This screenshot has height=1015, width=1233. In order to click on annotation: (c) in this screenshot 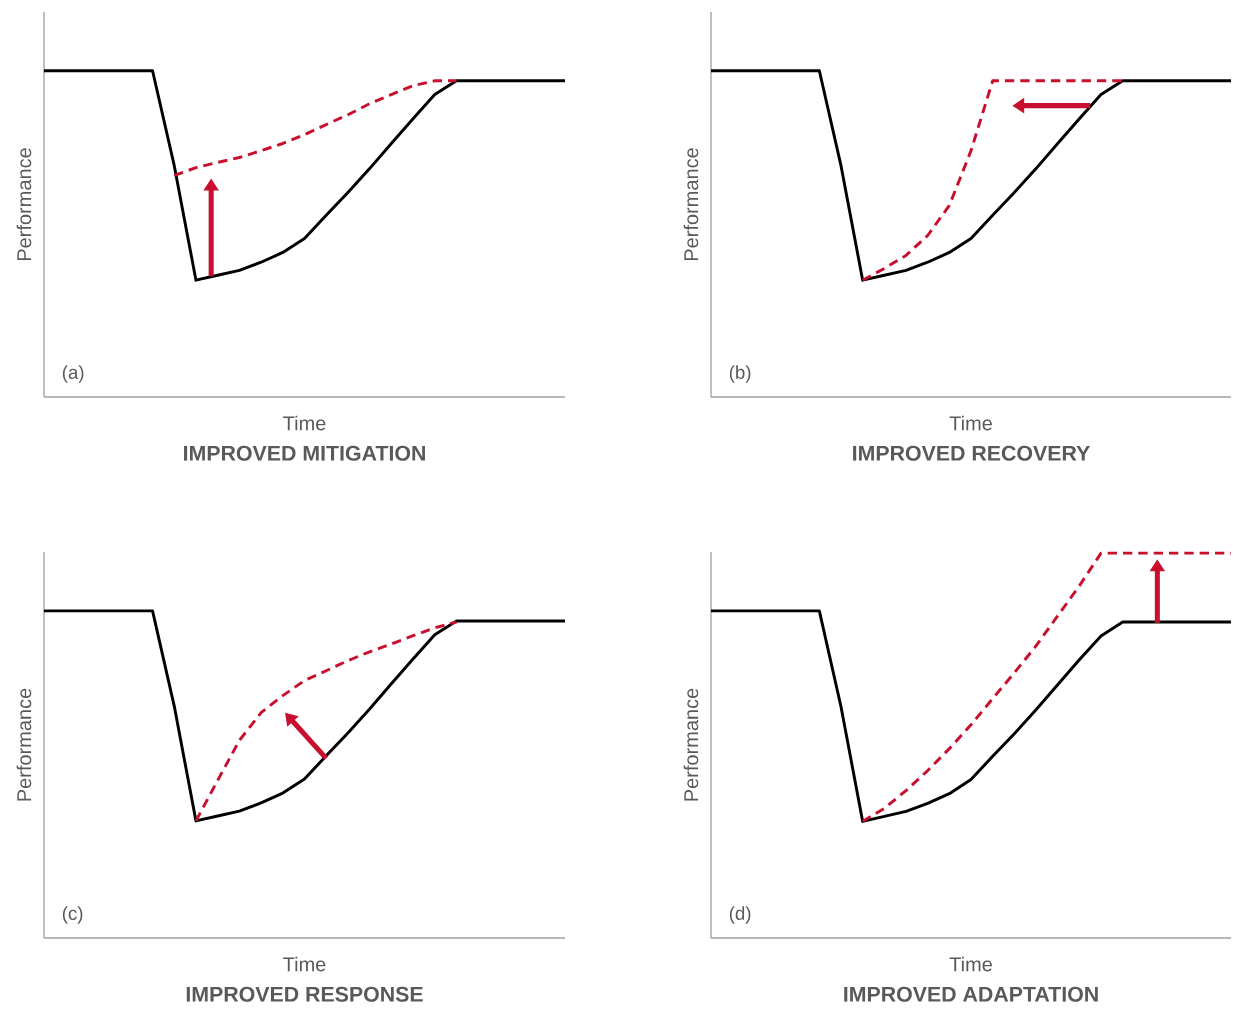, I will do `click(72, 915)`.